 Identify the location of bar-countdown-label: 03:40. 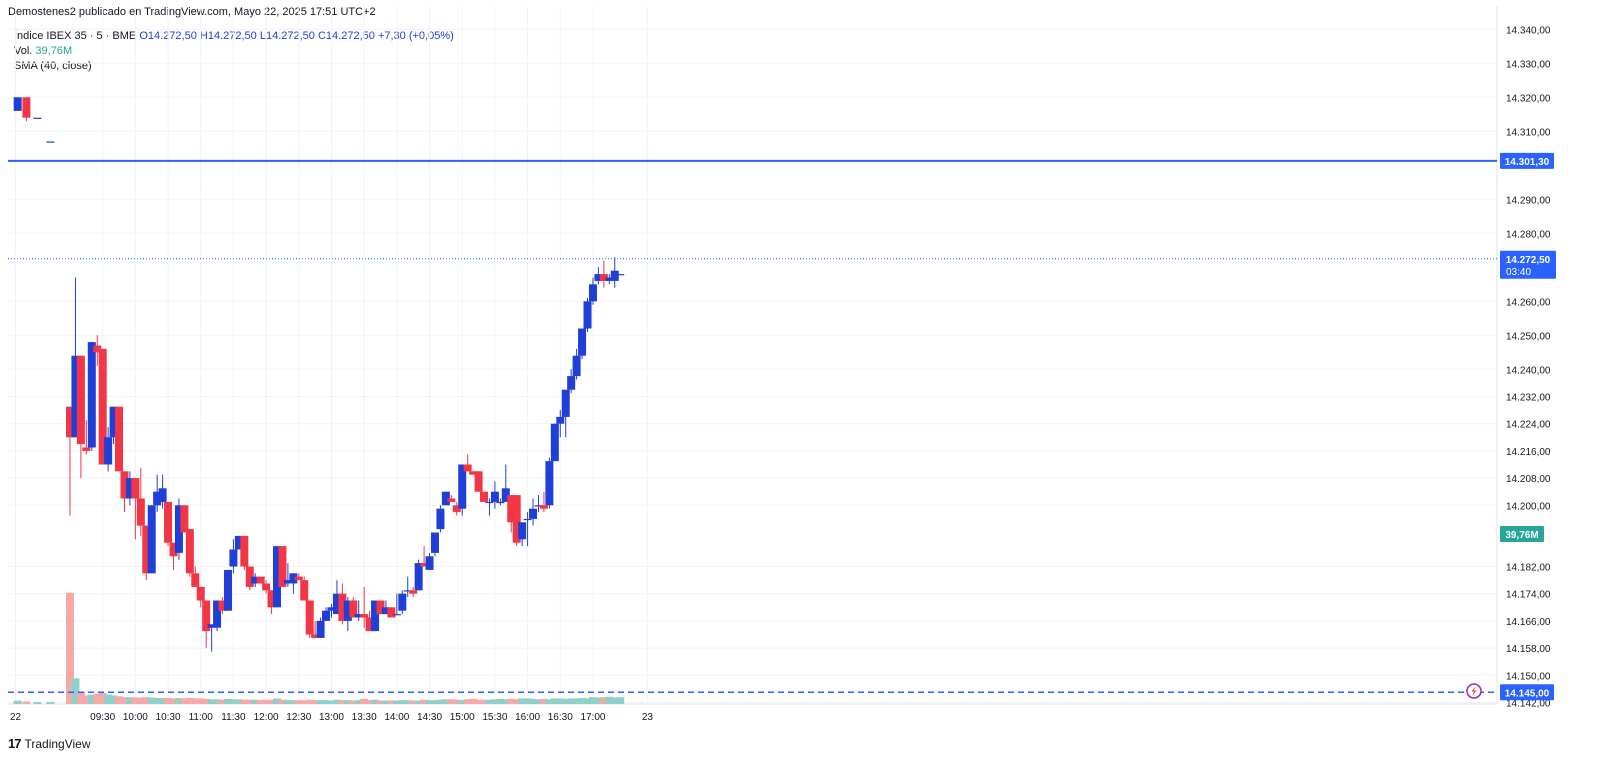
(1518, 272).